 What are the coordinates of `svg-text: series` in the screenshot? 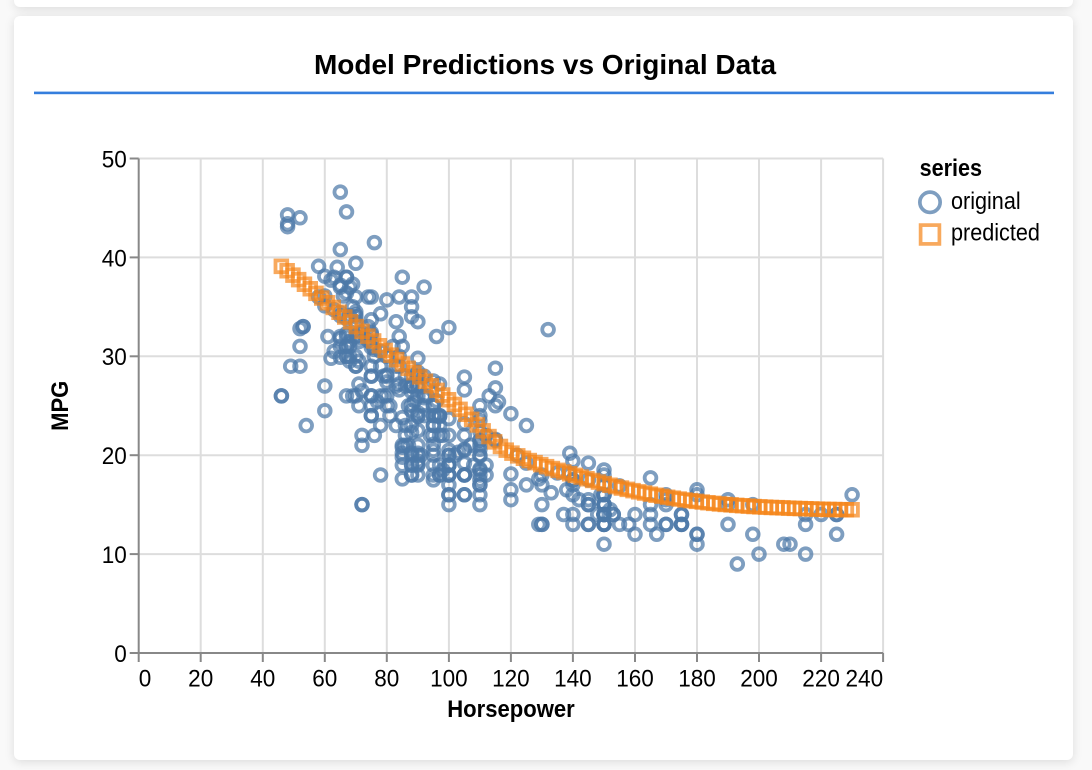 It's located at (951, 167).